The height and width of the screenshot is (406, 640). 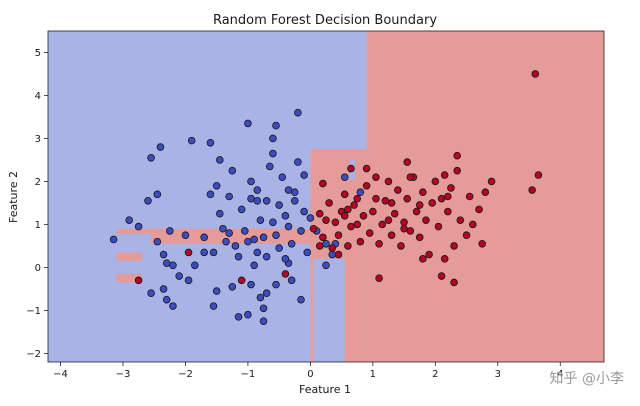 What do you see at coordinates (123, 374) in the screenshot?
I see `x-tick-label: −3` at bounding box center [123, 374].